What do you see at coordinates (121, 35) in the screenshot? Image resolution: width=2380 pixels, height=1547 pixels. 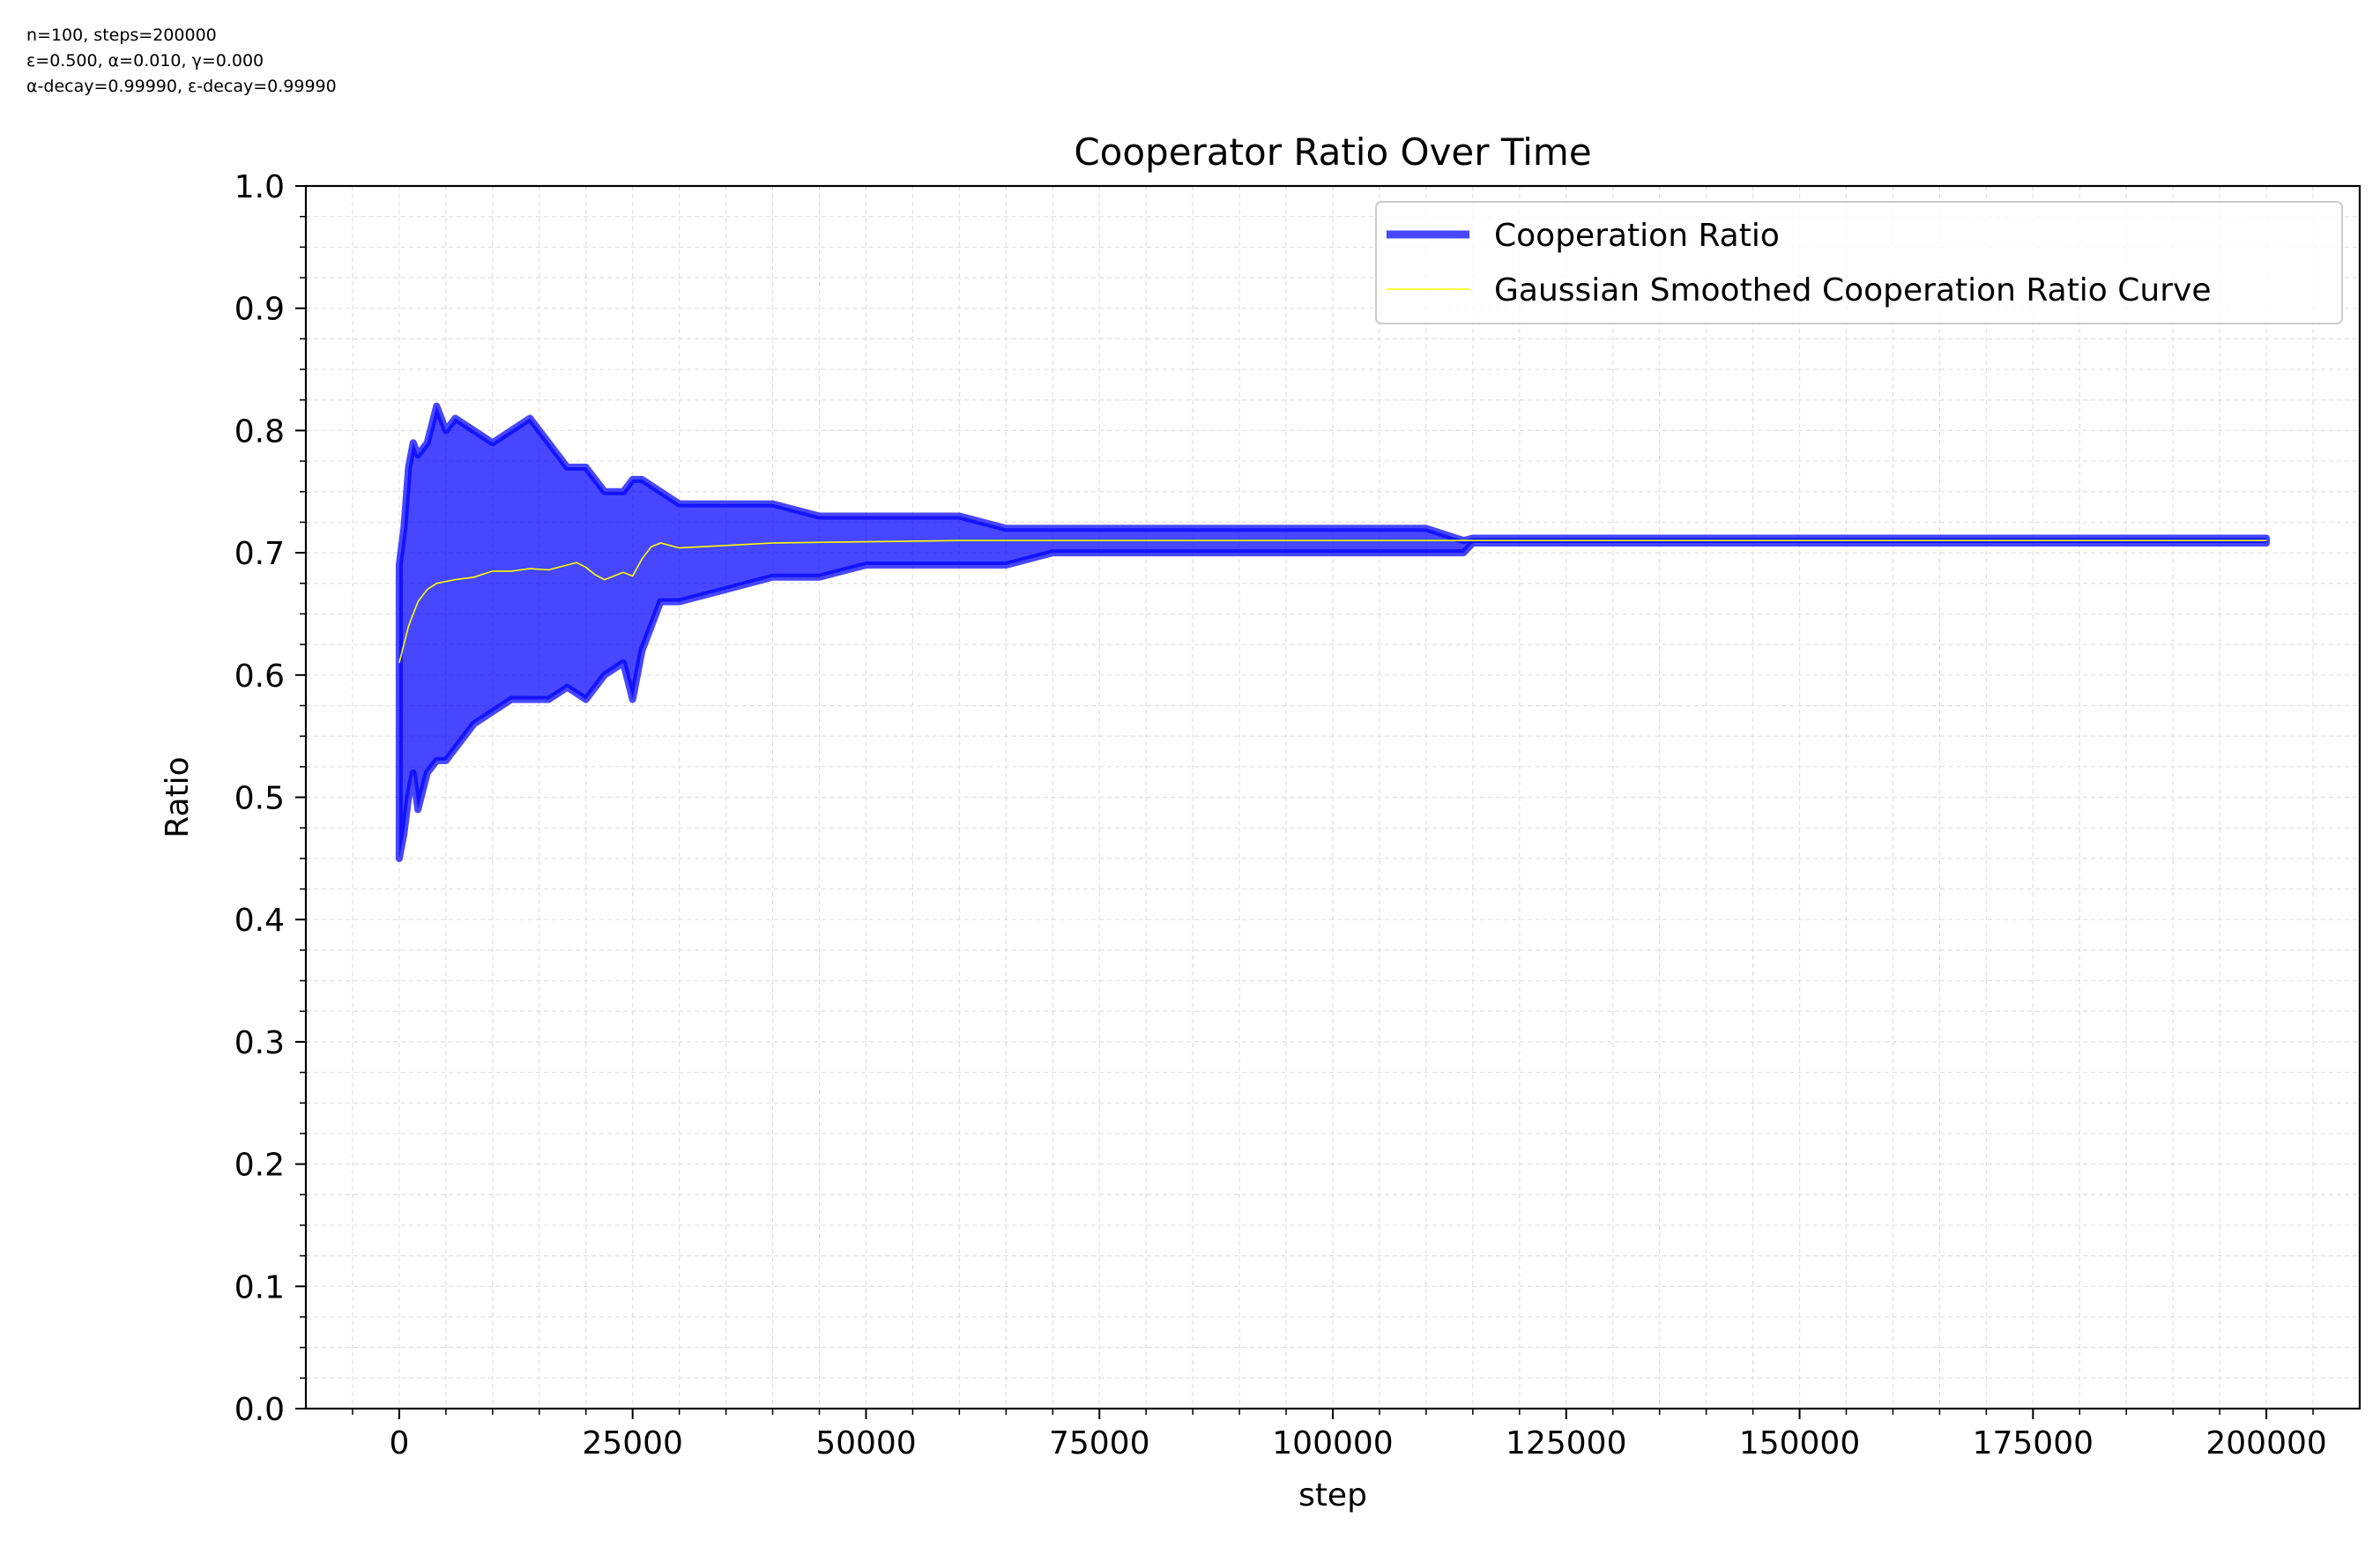 I see `info-line-1: n=100, steps=200000` at bounding box center [121, 35].